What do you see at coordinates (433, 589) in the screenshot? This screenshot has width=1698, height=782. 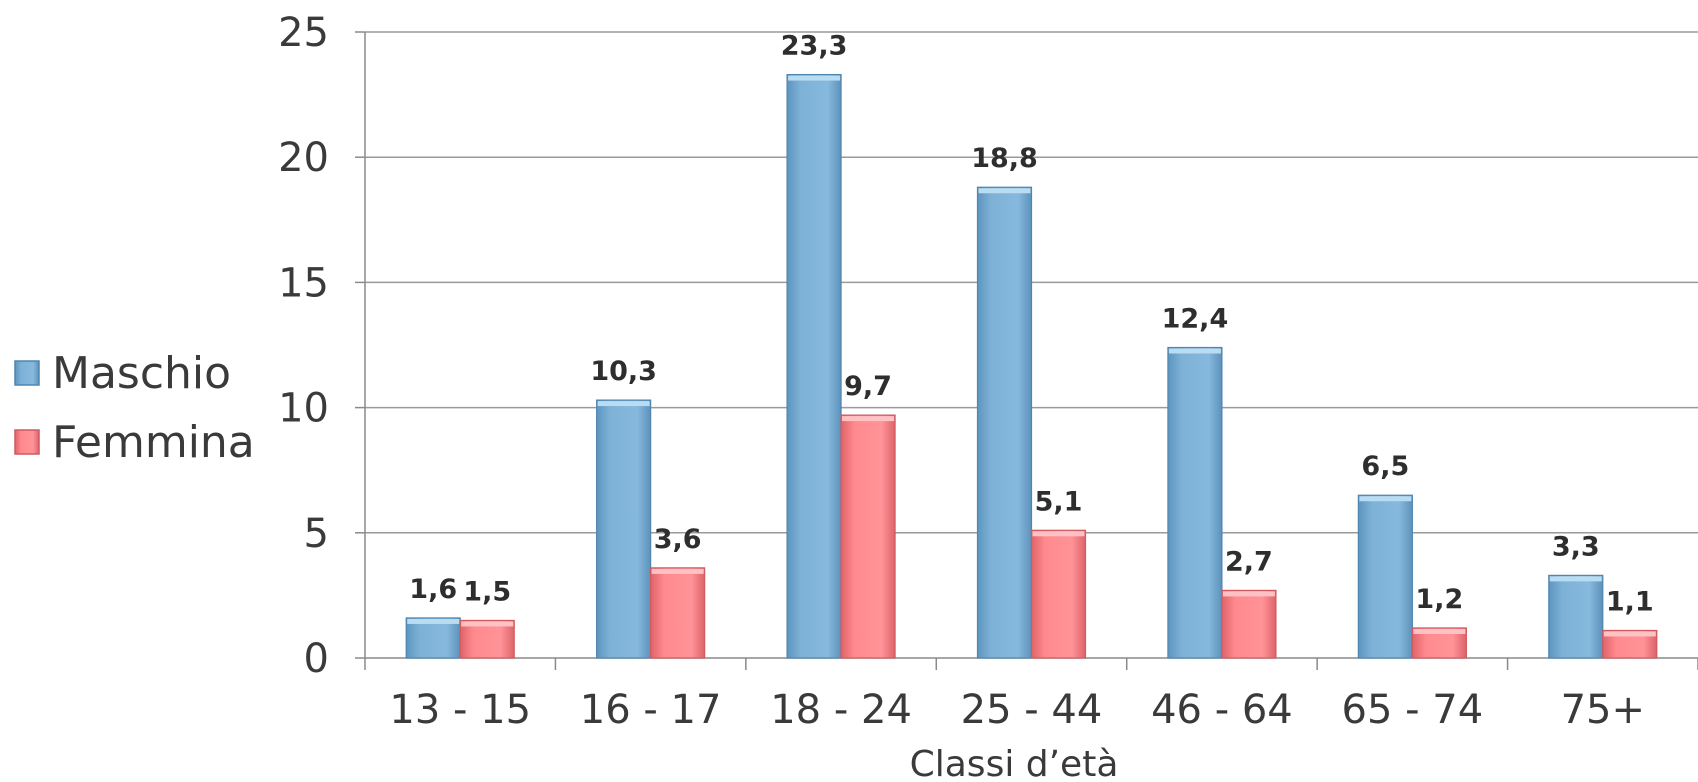 I see `data-label: 1,6` at bounding box center [433, 589].